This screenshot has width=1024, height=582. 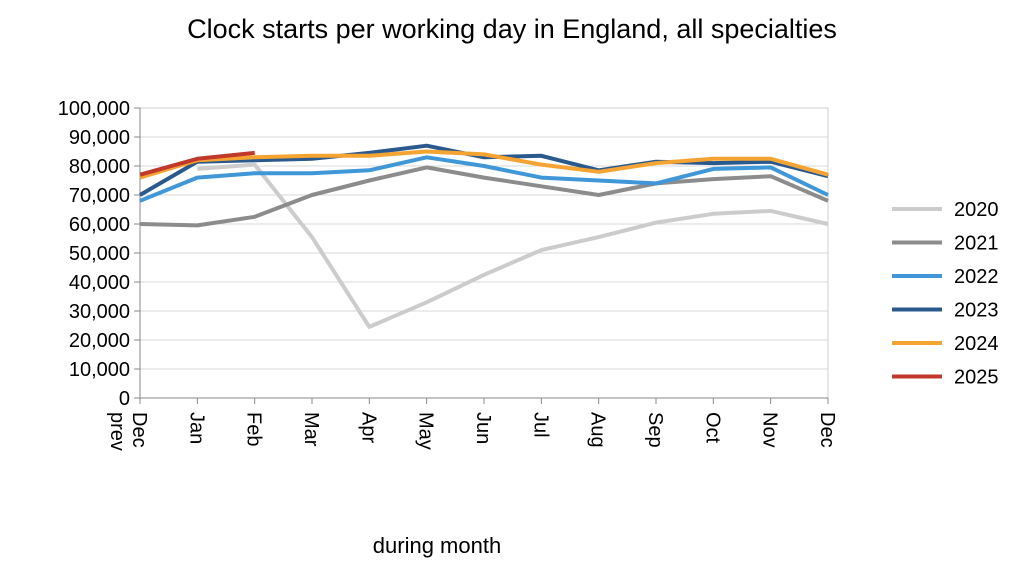 What do you see at coordinates (99, 254) in the screenshot?
I see `y-tick-label: 50,000` at bounding box center [99, 254].